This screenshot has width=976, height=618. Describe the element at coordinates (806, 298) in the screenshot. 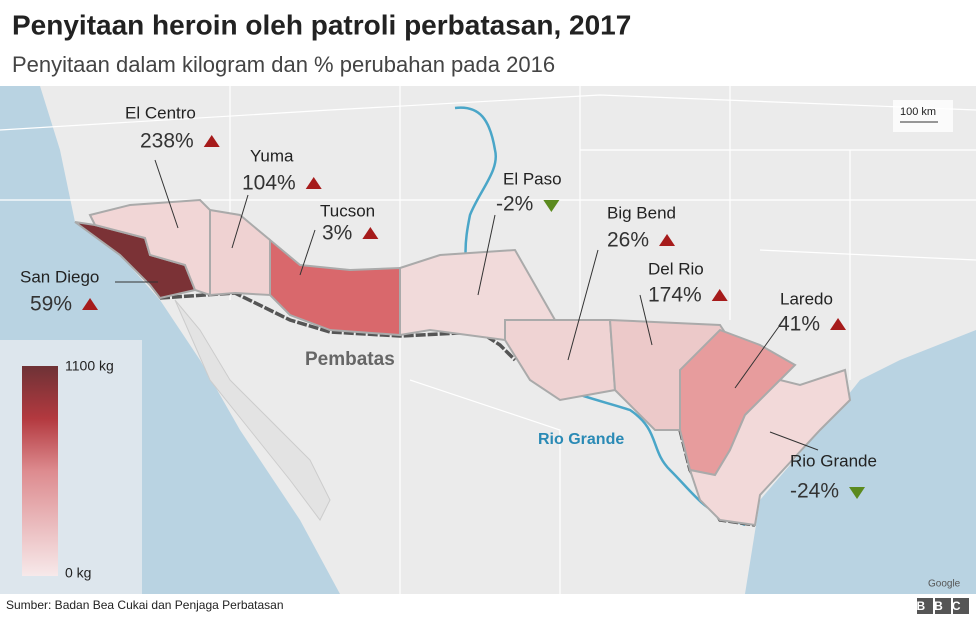

I see `sector-name: Laredo` at that location.